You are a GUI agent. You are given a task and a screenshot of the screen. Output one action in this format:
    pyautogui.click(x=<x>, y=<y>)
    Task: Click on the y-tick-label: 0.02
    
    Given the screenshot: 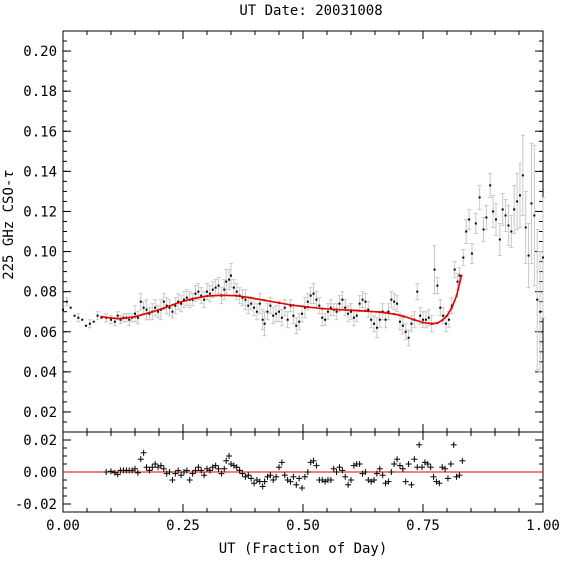 What is the action you would take?
    pyautogui.click(x=40, y=413)
    